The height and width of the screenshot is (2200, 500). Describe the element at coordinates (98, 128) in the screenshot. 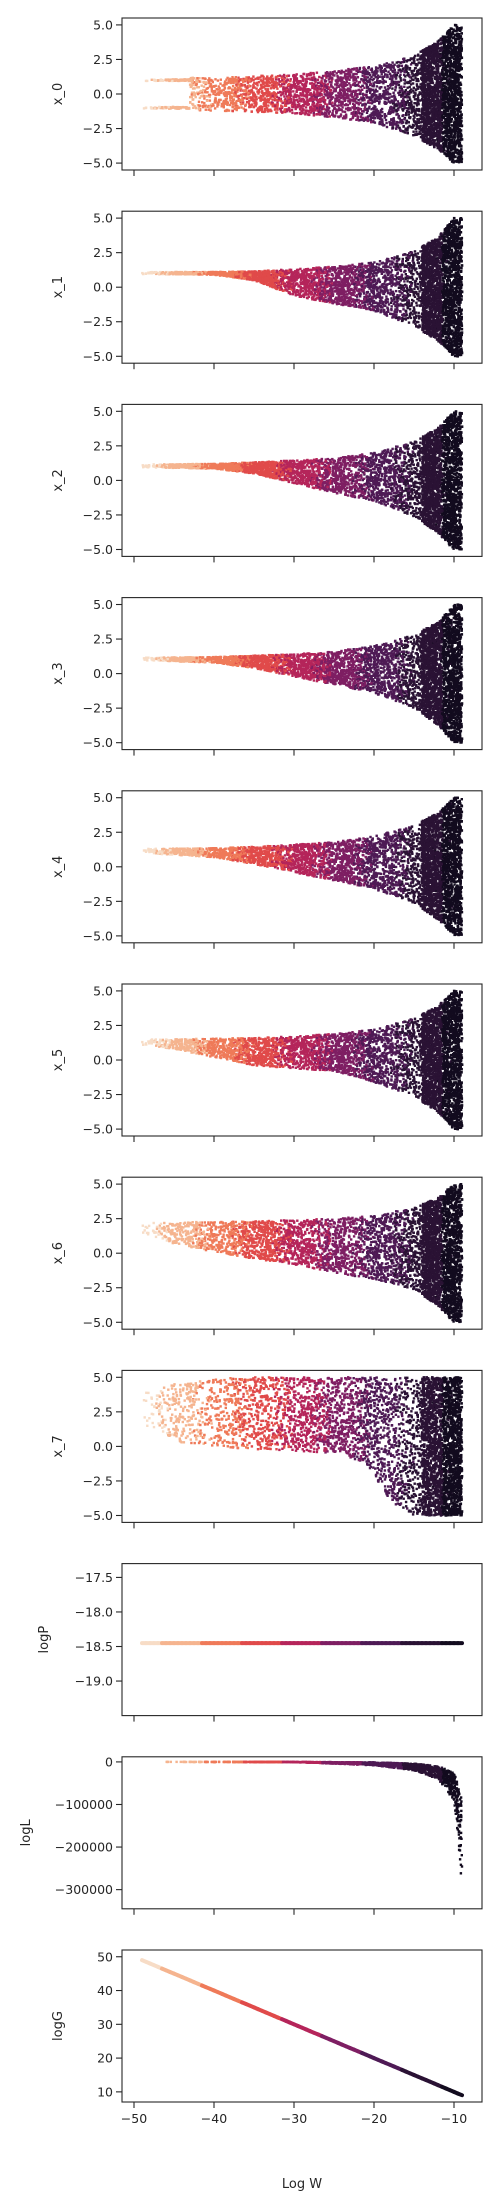

I see `y-tick-label: −2.5` at that location.